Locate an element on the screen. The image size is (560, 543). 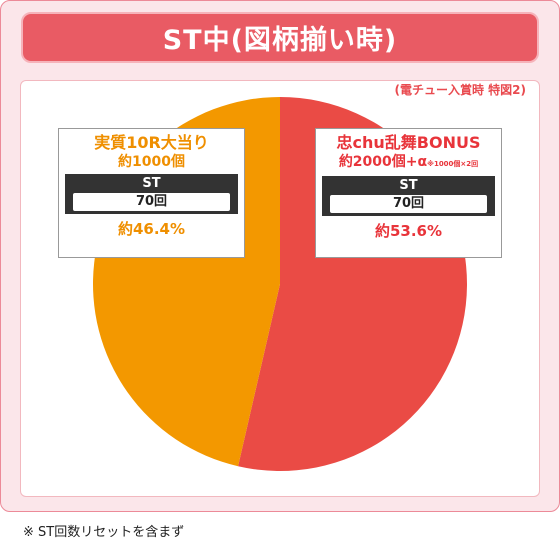
slice-title-bonus: 忠chu乱舞BONUS is located at coordinates (408, 142).